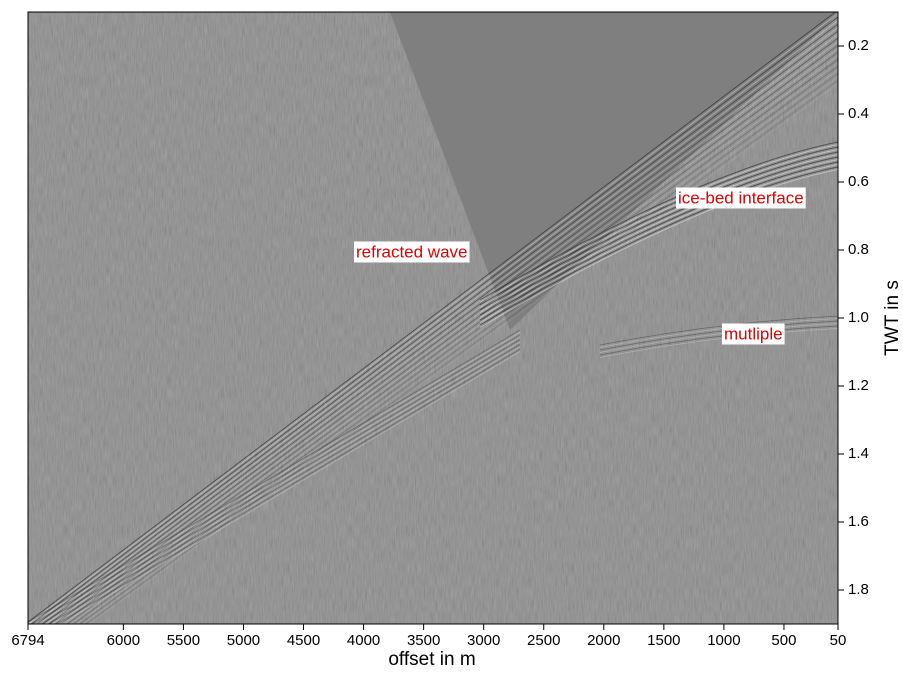 The image size is (903, 673). I want to click on y-tick-label: 1.2, so click(858, 385).